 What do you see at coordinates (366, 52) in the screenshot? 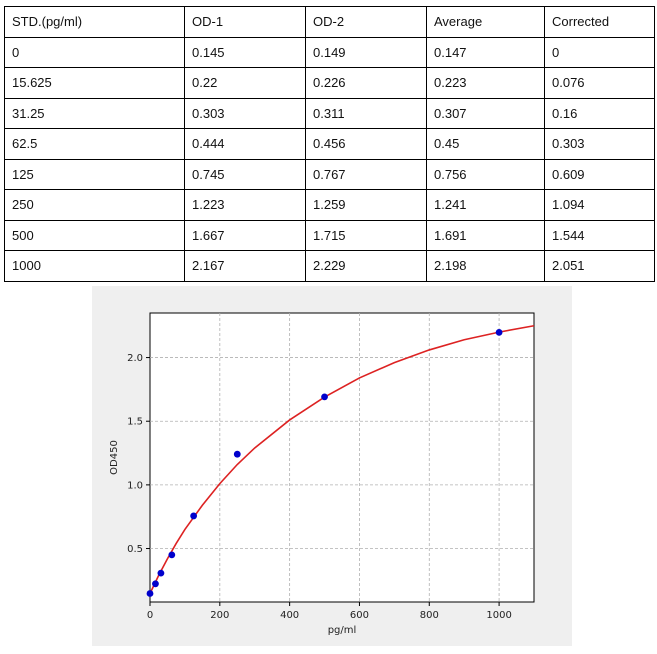
I see `table-cell: 0.149` at bounding box center [366, 52].